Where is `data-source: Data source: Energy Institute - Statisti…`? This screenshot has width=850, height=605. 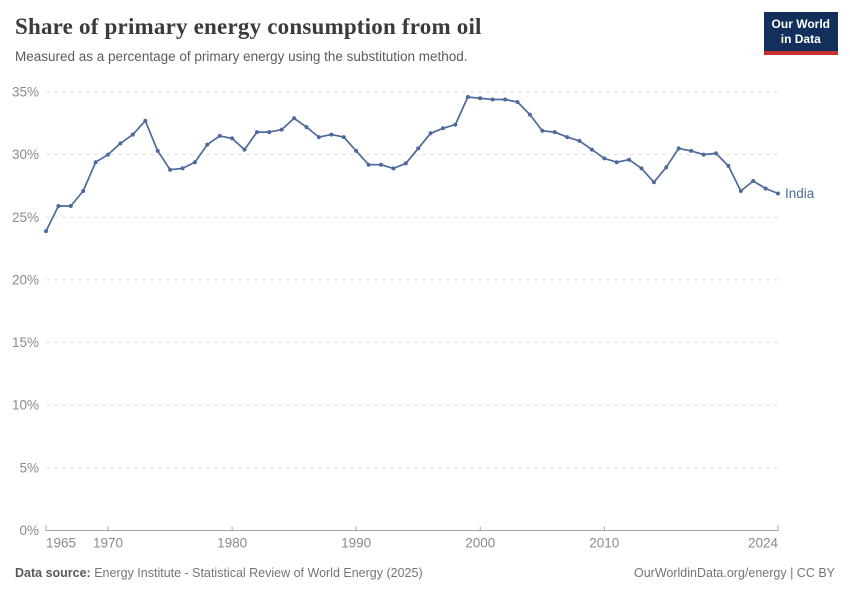 data-source: Data source: Energy Institute - Statisti… is located at coordinates (219, 573).